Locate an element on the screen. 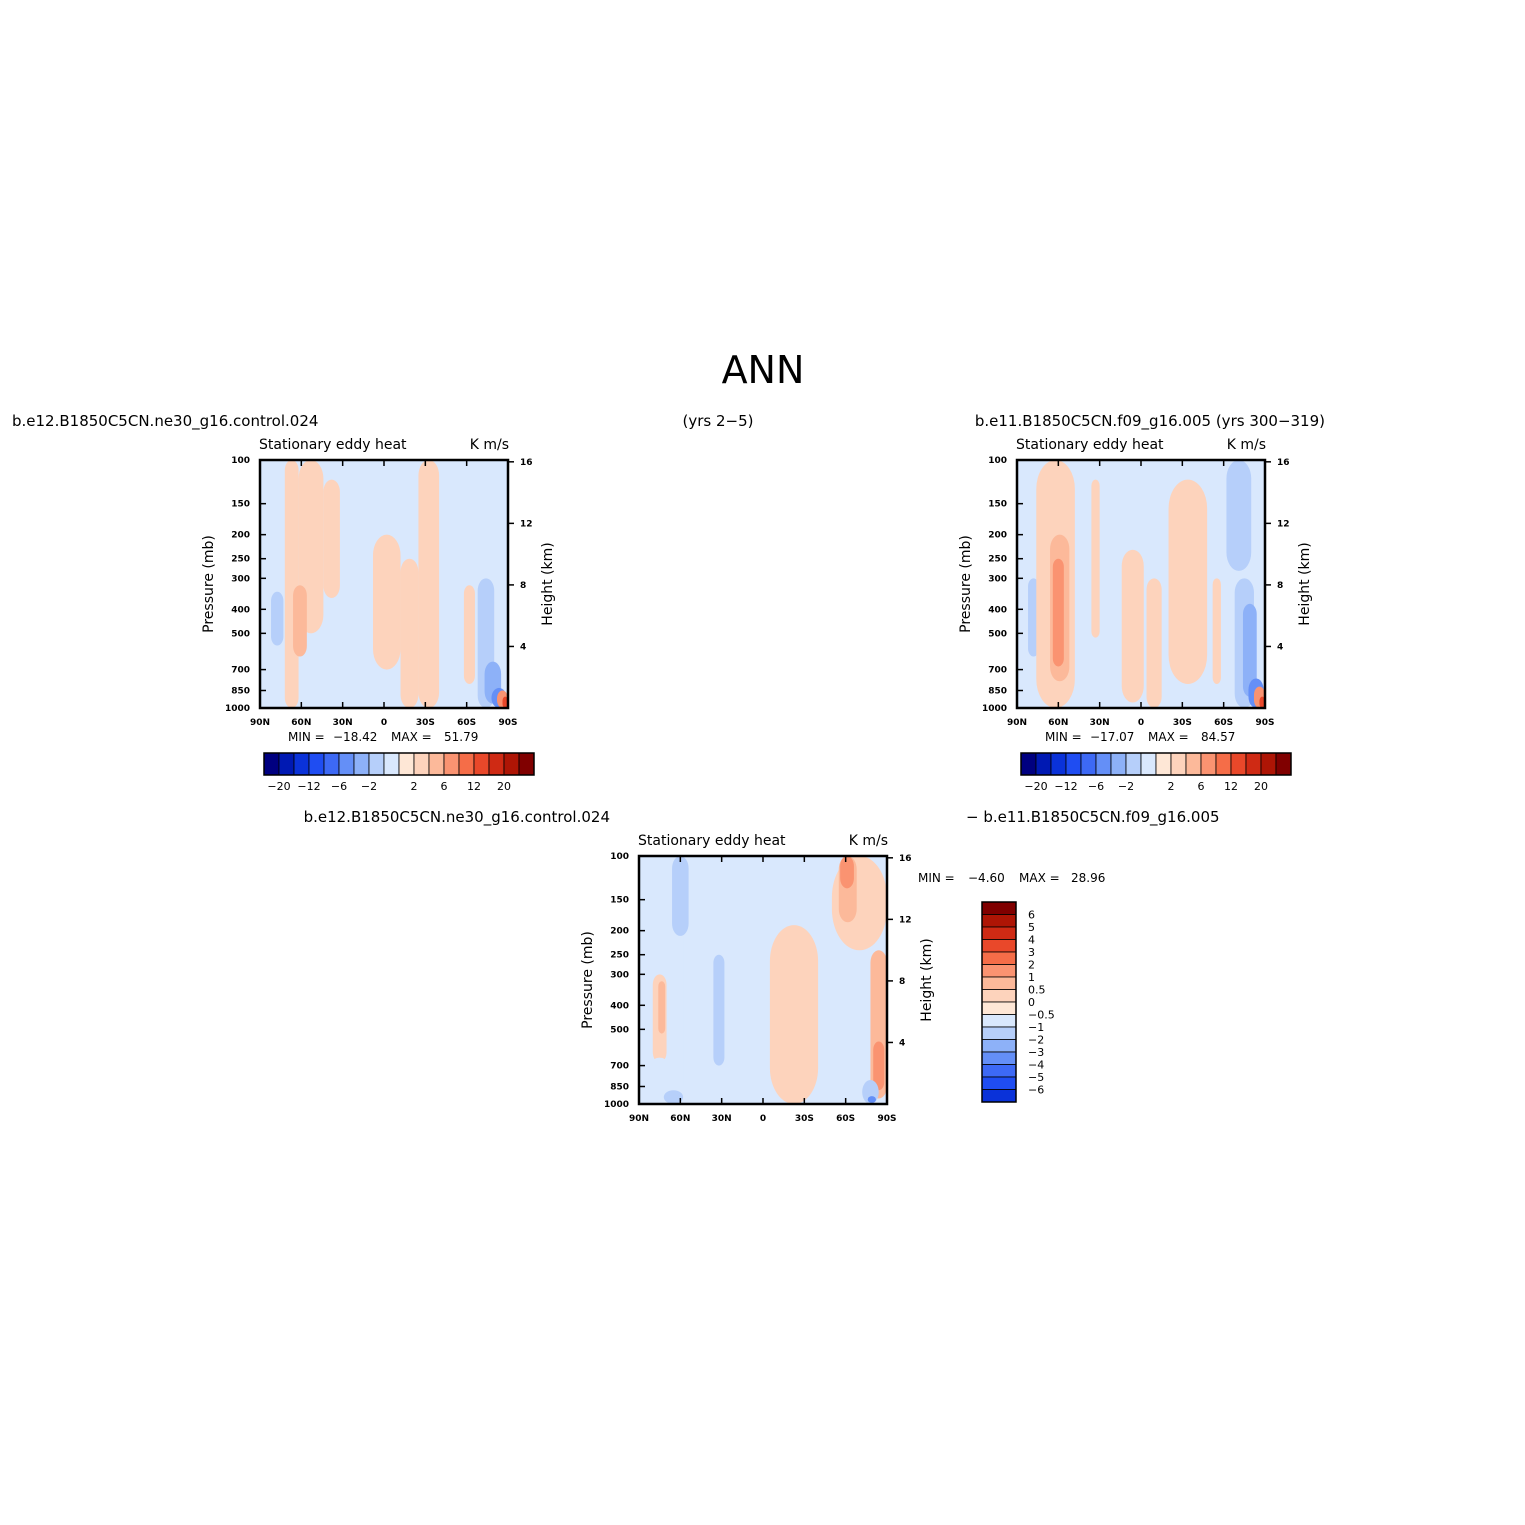  main-title: ANN is located at coordinates (763, 370).